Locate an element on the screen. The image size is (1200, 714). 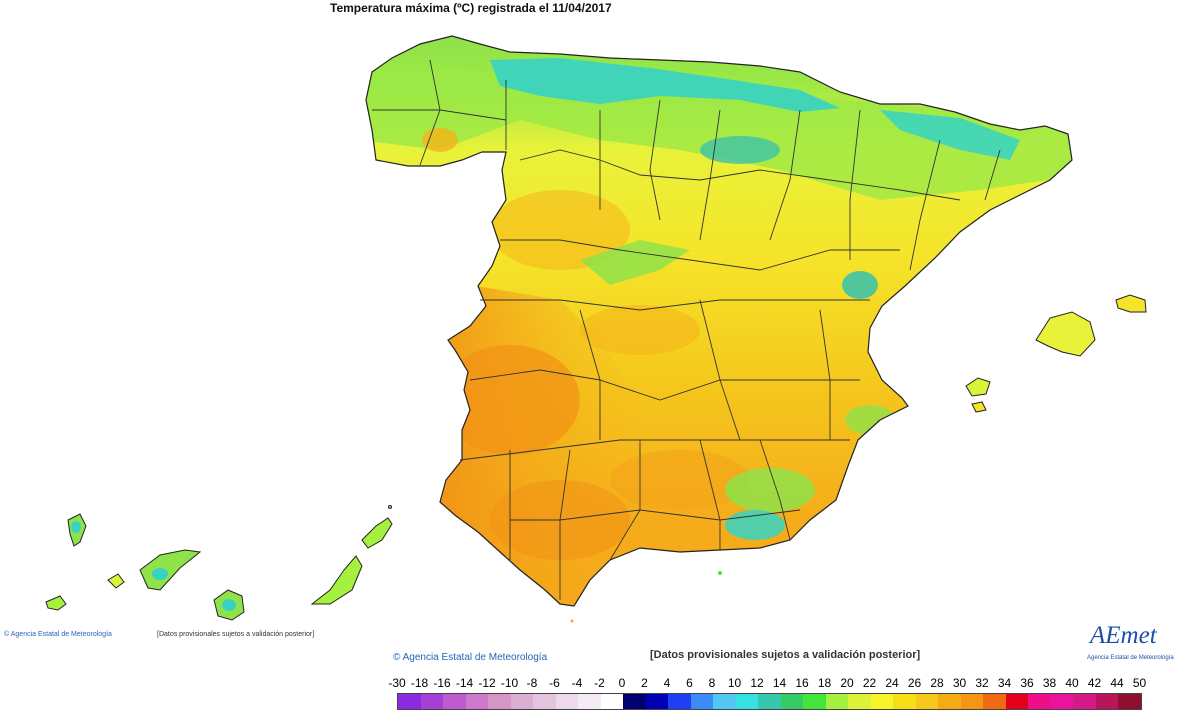
legend-tick-label: -30 is located at coordinates (397, 683).